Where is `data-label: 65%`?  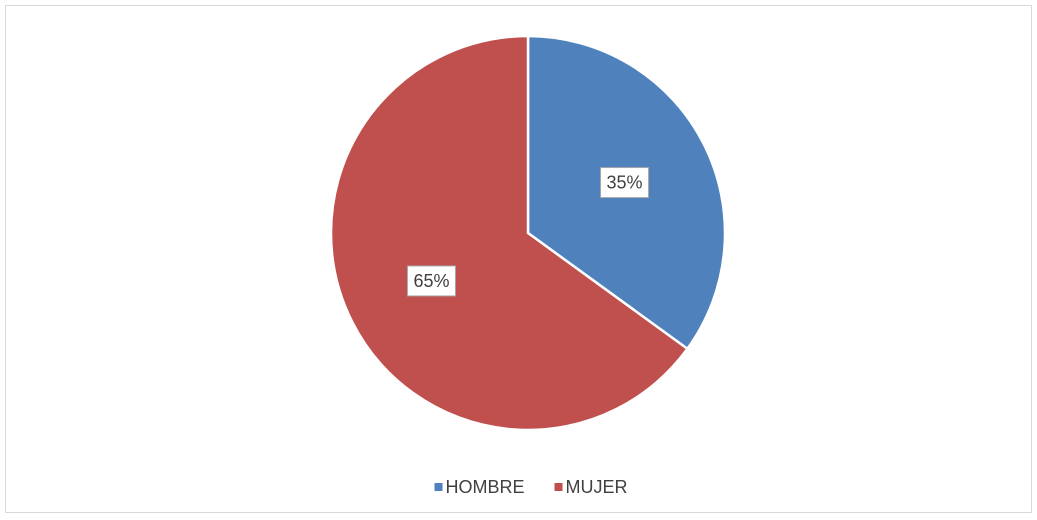 data-label: 65% is located at coordinates (431, 281).